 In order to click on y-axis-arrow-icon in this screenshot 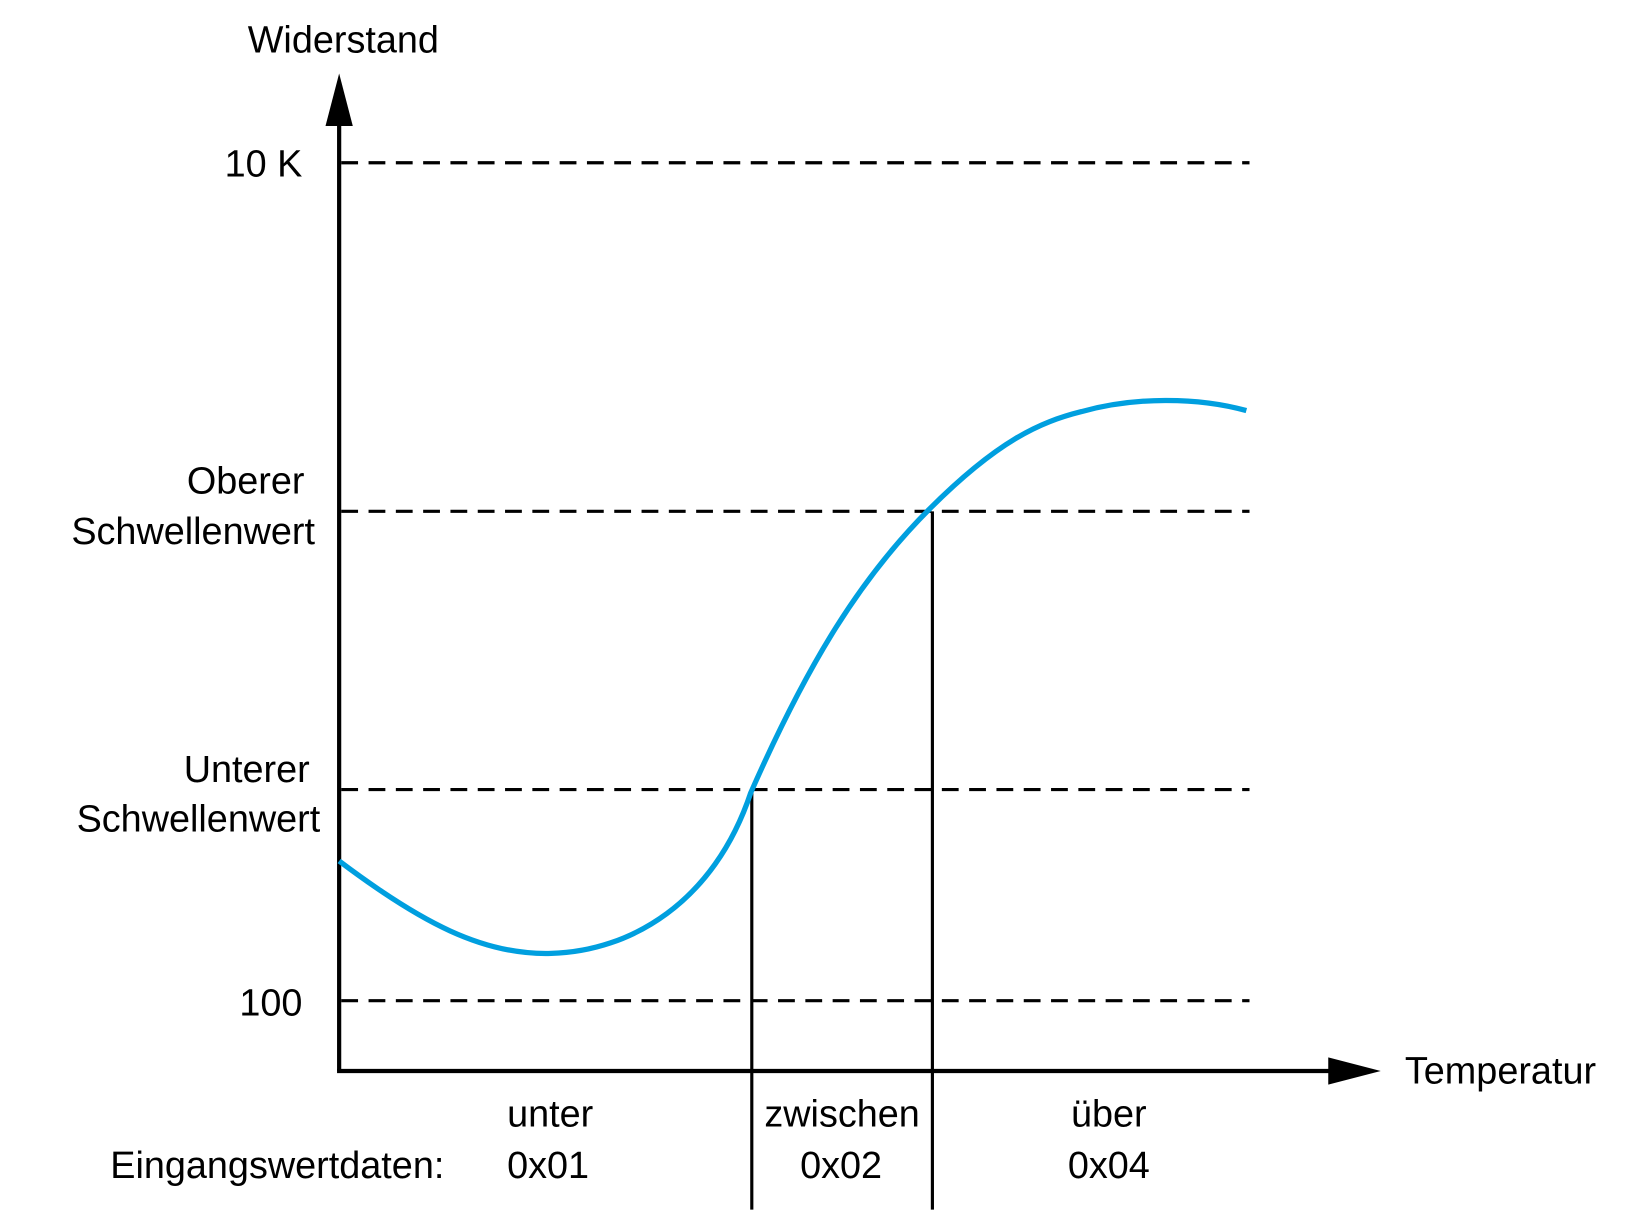, I will do `click(339, 99)`.